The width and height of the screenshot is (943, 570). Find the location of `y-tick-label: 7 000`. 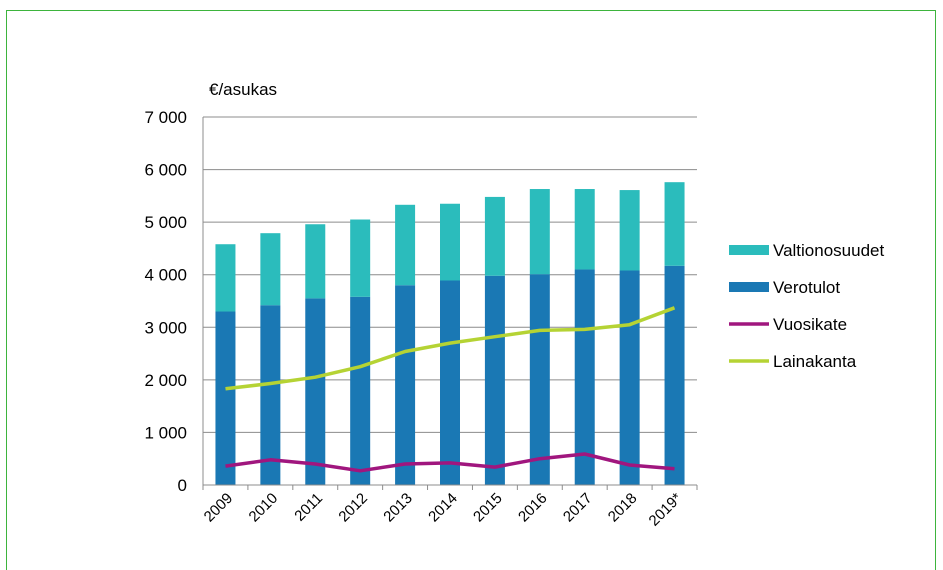

y-tick-label: 7 000 is located at coordinates (165, 117).